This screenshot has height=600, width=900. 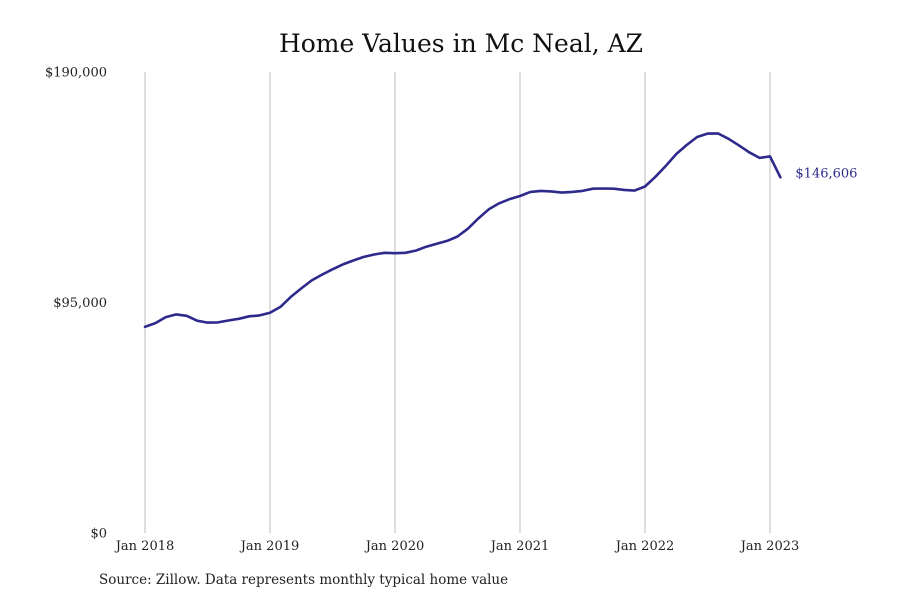 I want to click on x-tick-label: Jan 2018, so click(x=144, y=546).